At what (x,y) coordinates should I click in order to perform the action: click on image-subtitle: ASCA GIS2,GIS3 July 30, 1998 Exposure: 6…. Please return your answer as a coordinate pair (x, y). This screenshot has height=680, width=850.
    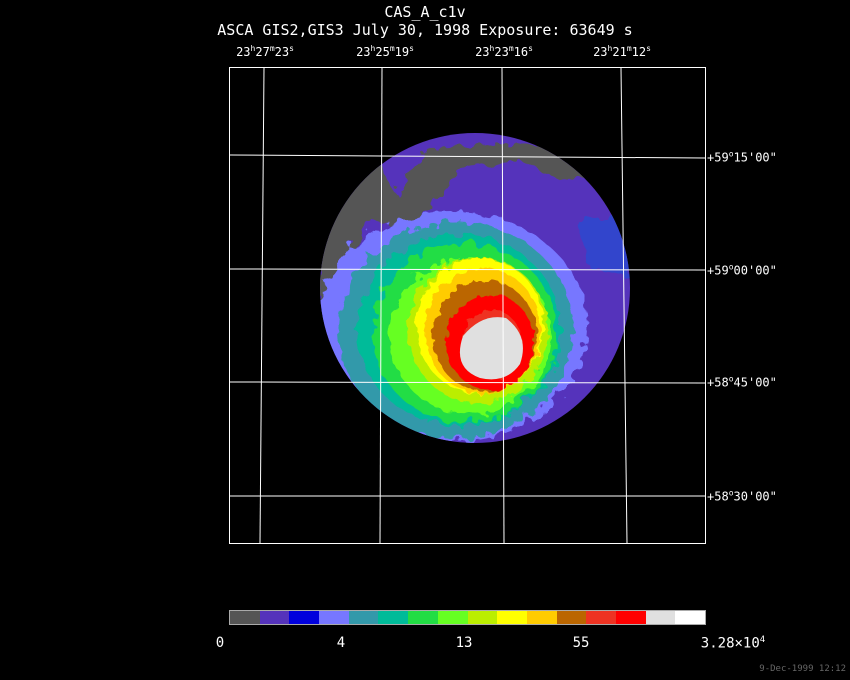
    Looking at the image, I should click on (425, 30).